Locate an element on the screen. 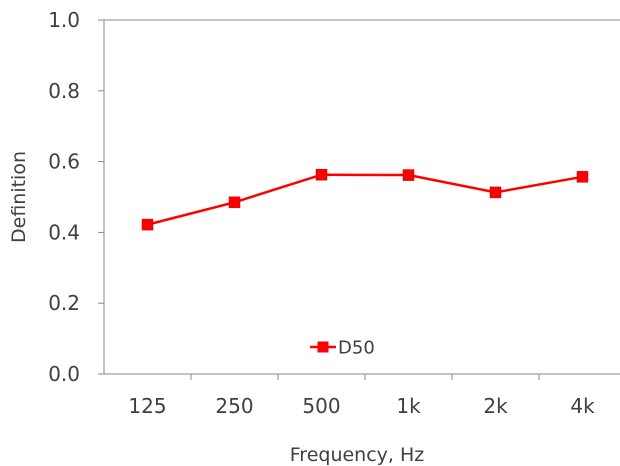 The width and height of the screenshot is (620, 466). legend: D50 is located at coordinates (342, 348).